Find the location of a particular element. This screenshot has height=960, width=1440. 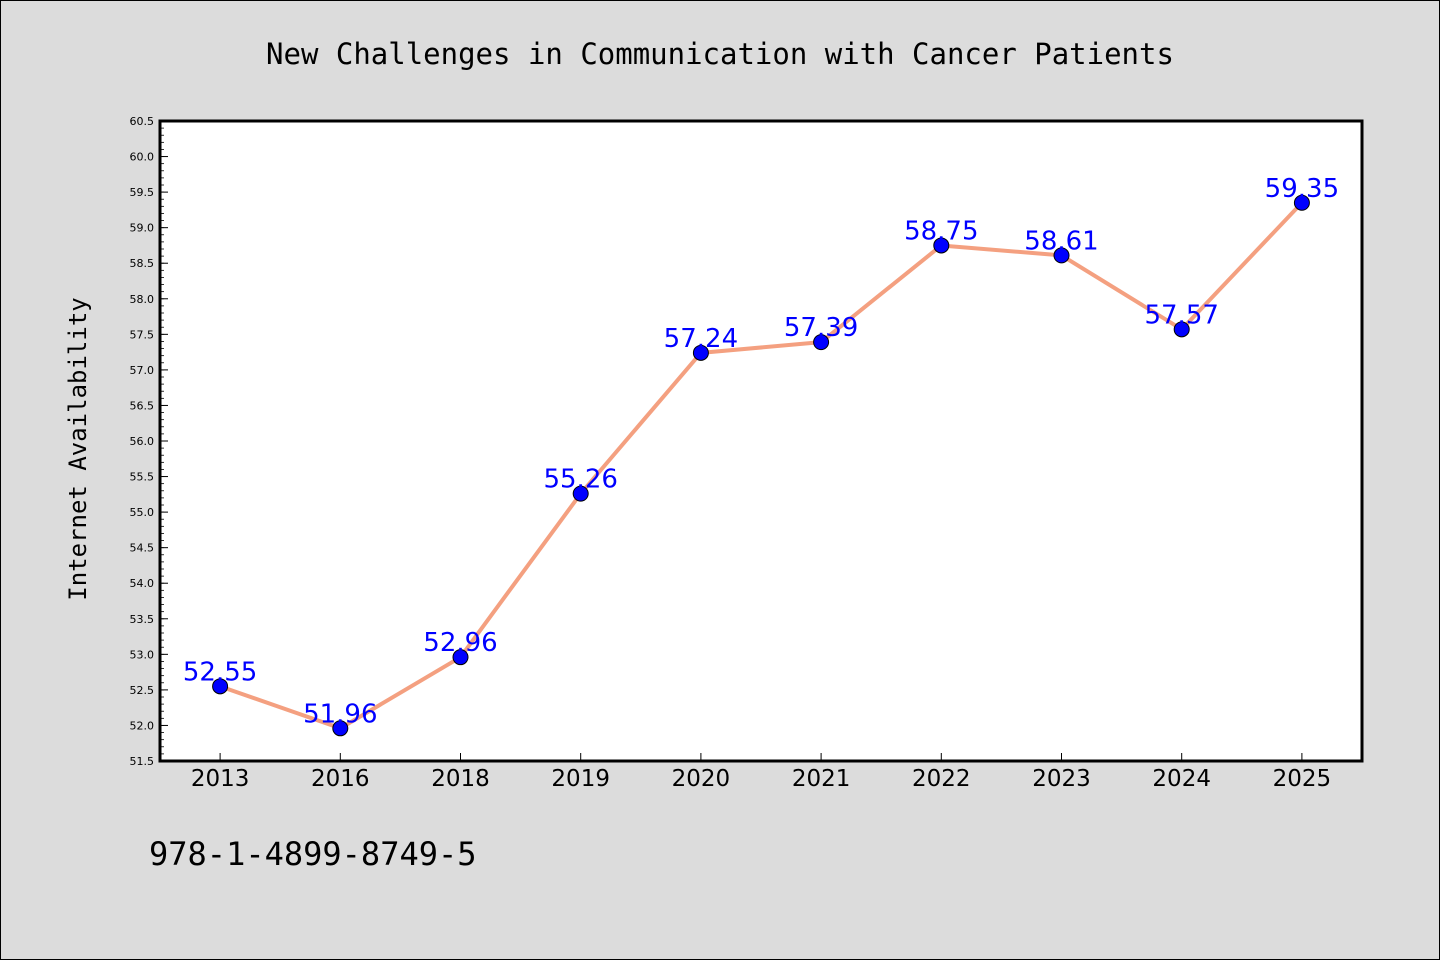

y-tick-label: 52.5 is located at coordinates (142, 690).